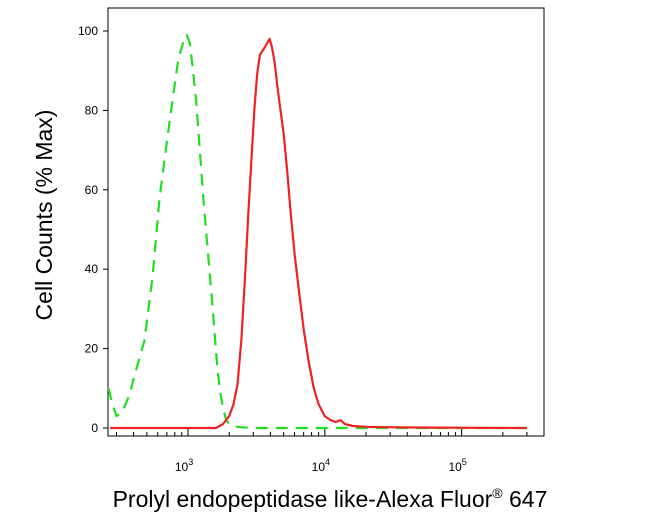 This screenshot has width=650, height=526. I want to click on y-tick-label: 20, so click(92, 349).